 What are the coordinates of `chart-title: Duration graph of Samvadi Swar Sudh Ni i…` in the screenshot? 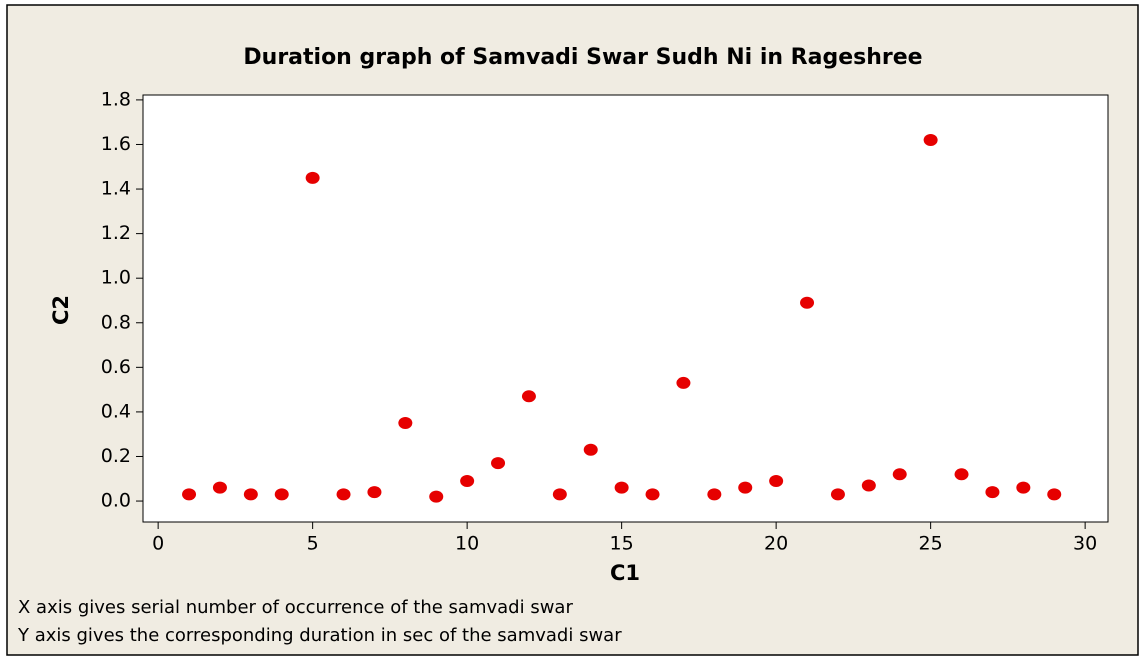 It's located at (582, 57).